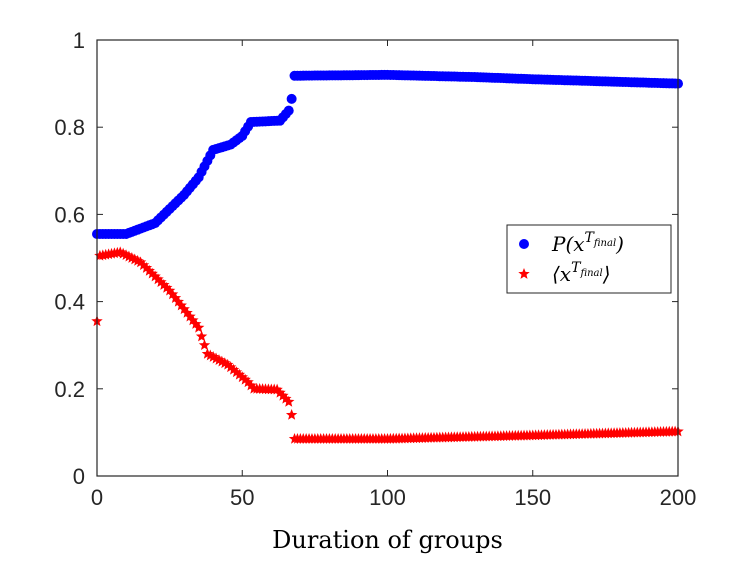 Image resolution: width=747 pixels, height=561 pixels. What do you see at coordinates (242, 497) in the screenshot?
I see `x-tick-label: 50` at bounding box center [242, 497].